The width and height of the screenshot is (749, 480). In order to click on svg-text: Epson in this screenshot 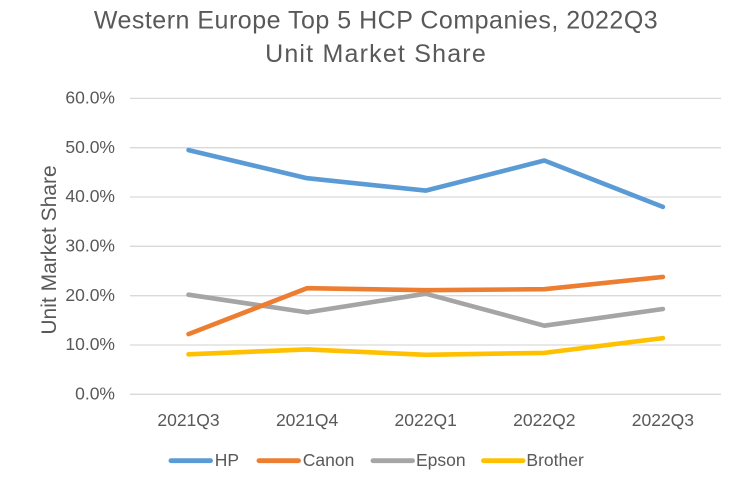, I will do `click(441, 460)`.